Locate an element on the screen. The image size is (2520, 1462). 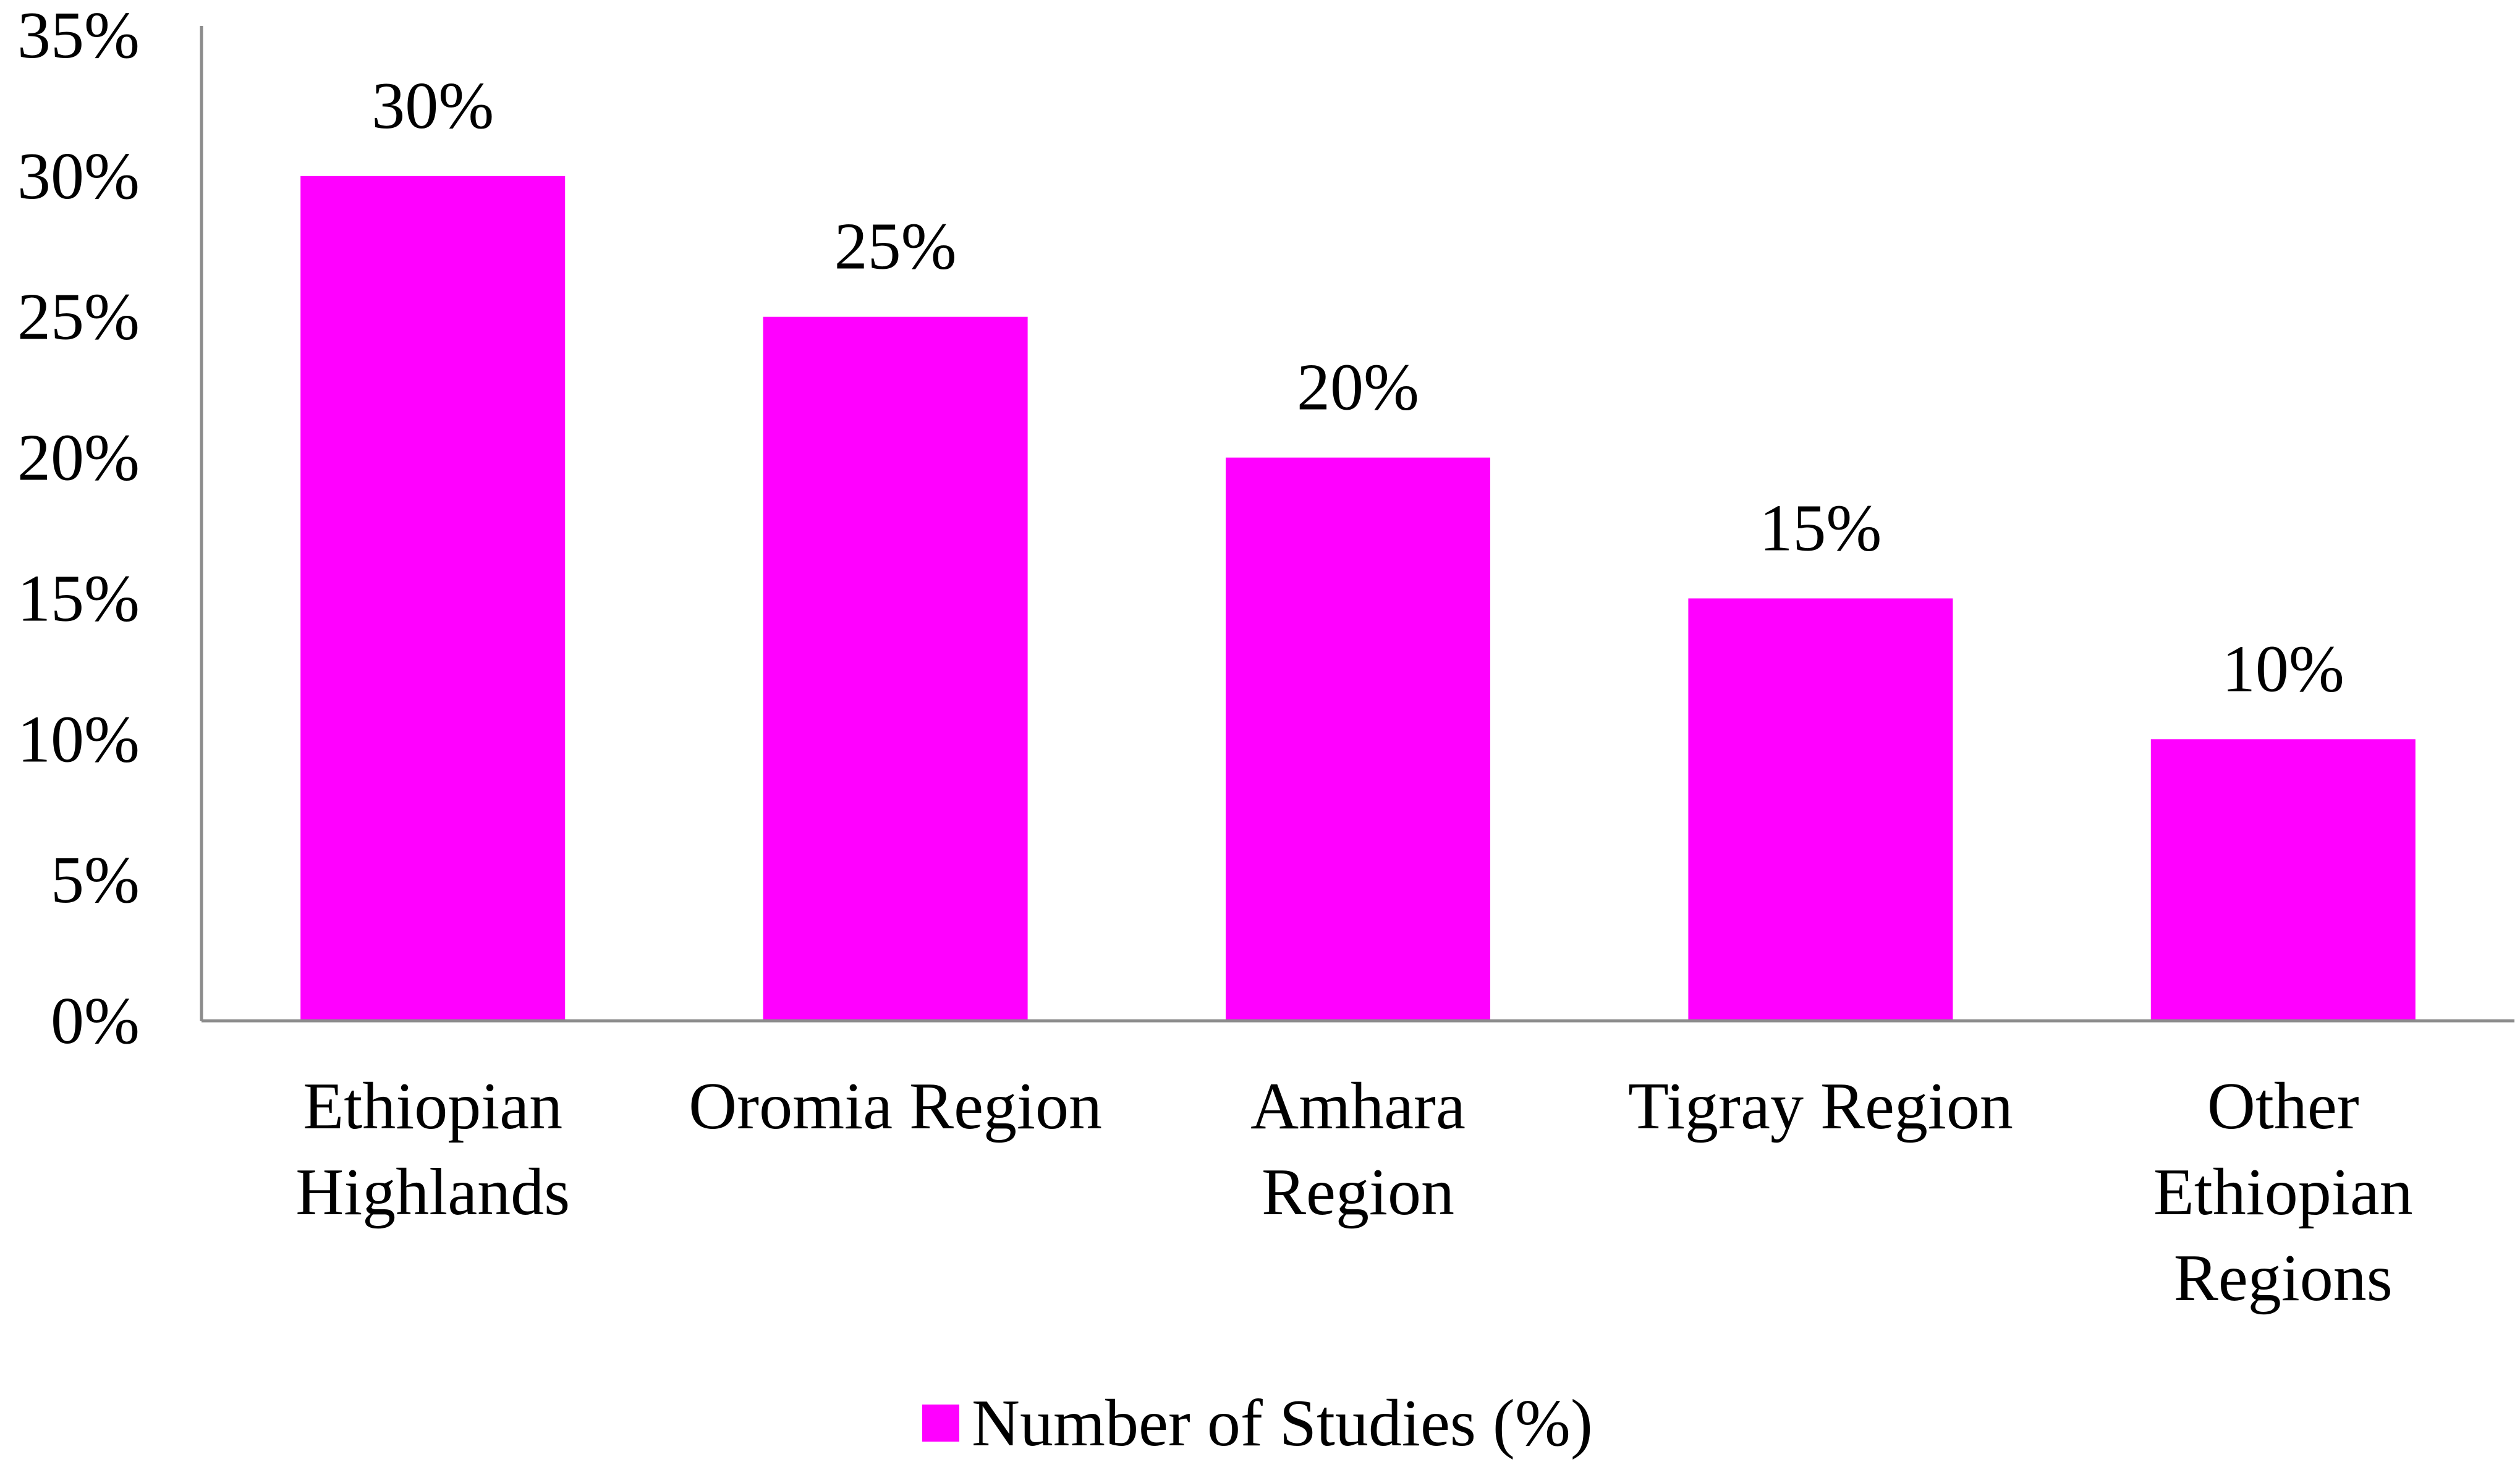
data-label: 10% is located at coordinates (2283, 669).